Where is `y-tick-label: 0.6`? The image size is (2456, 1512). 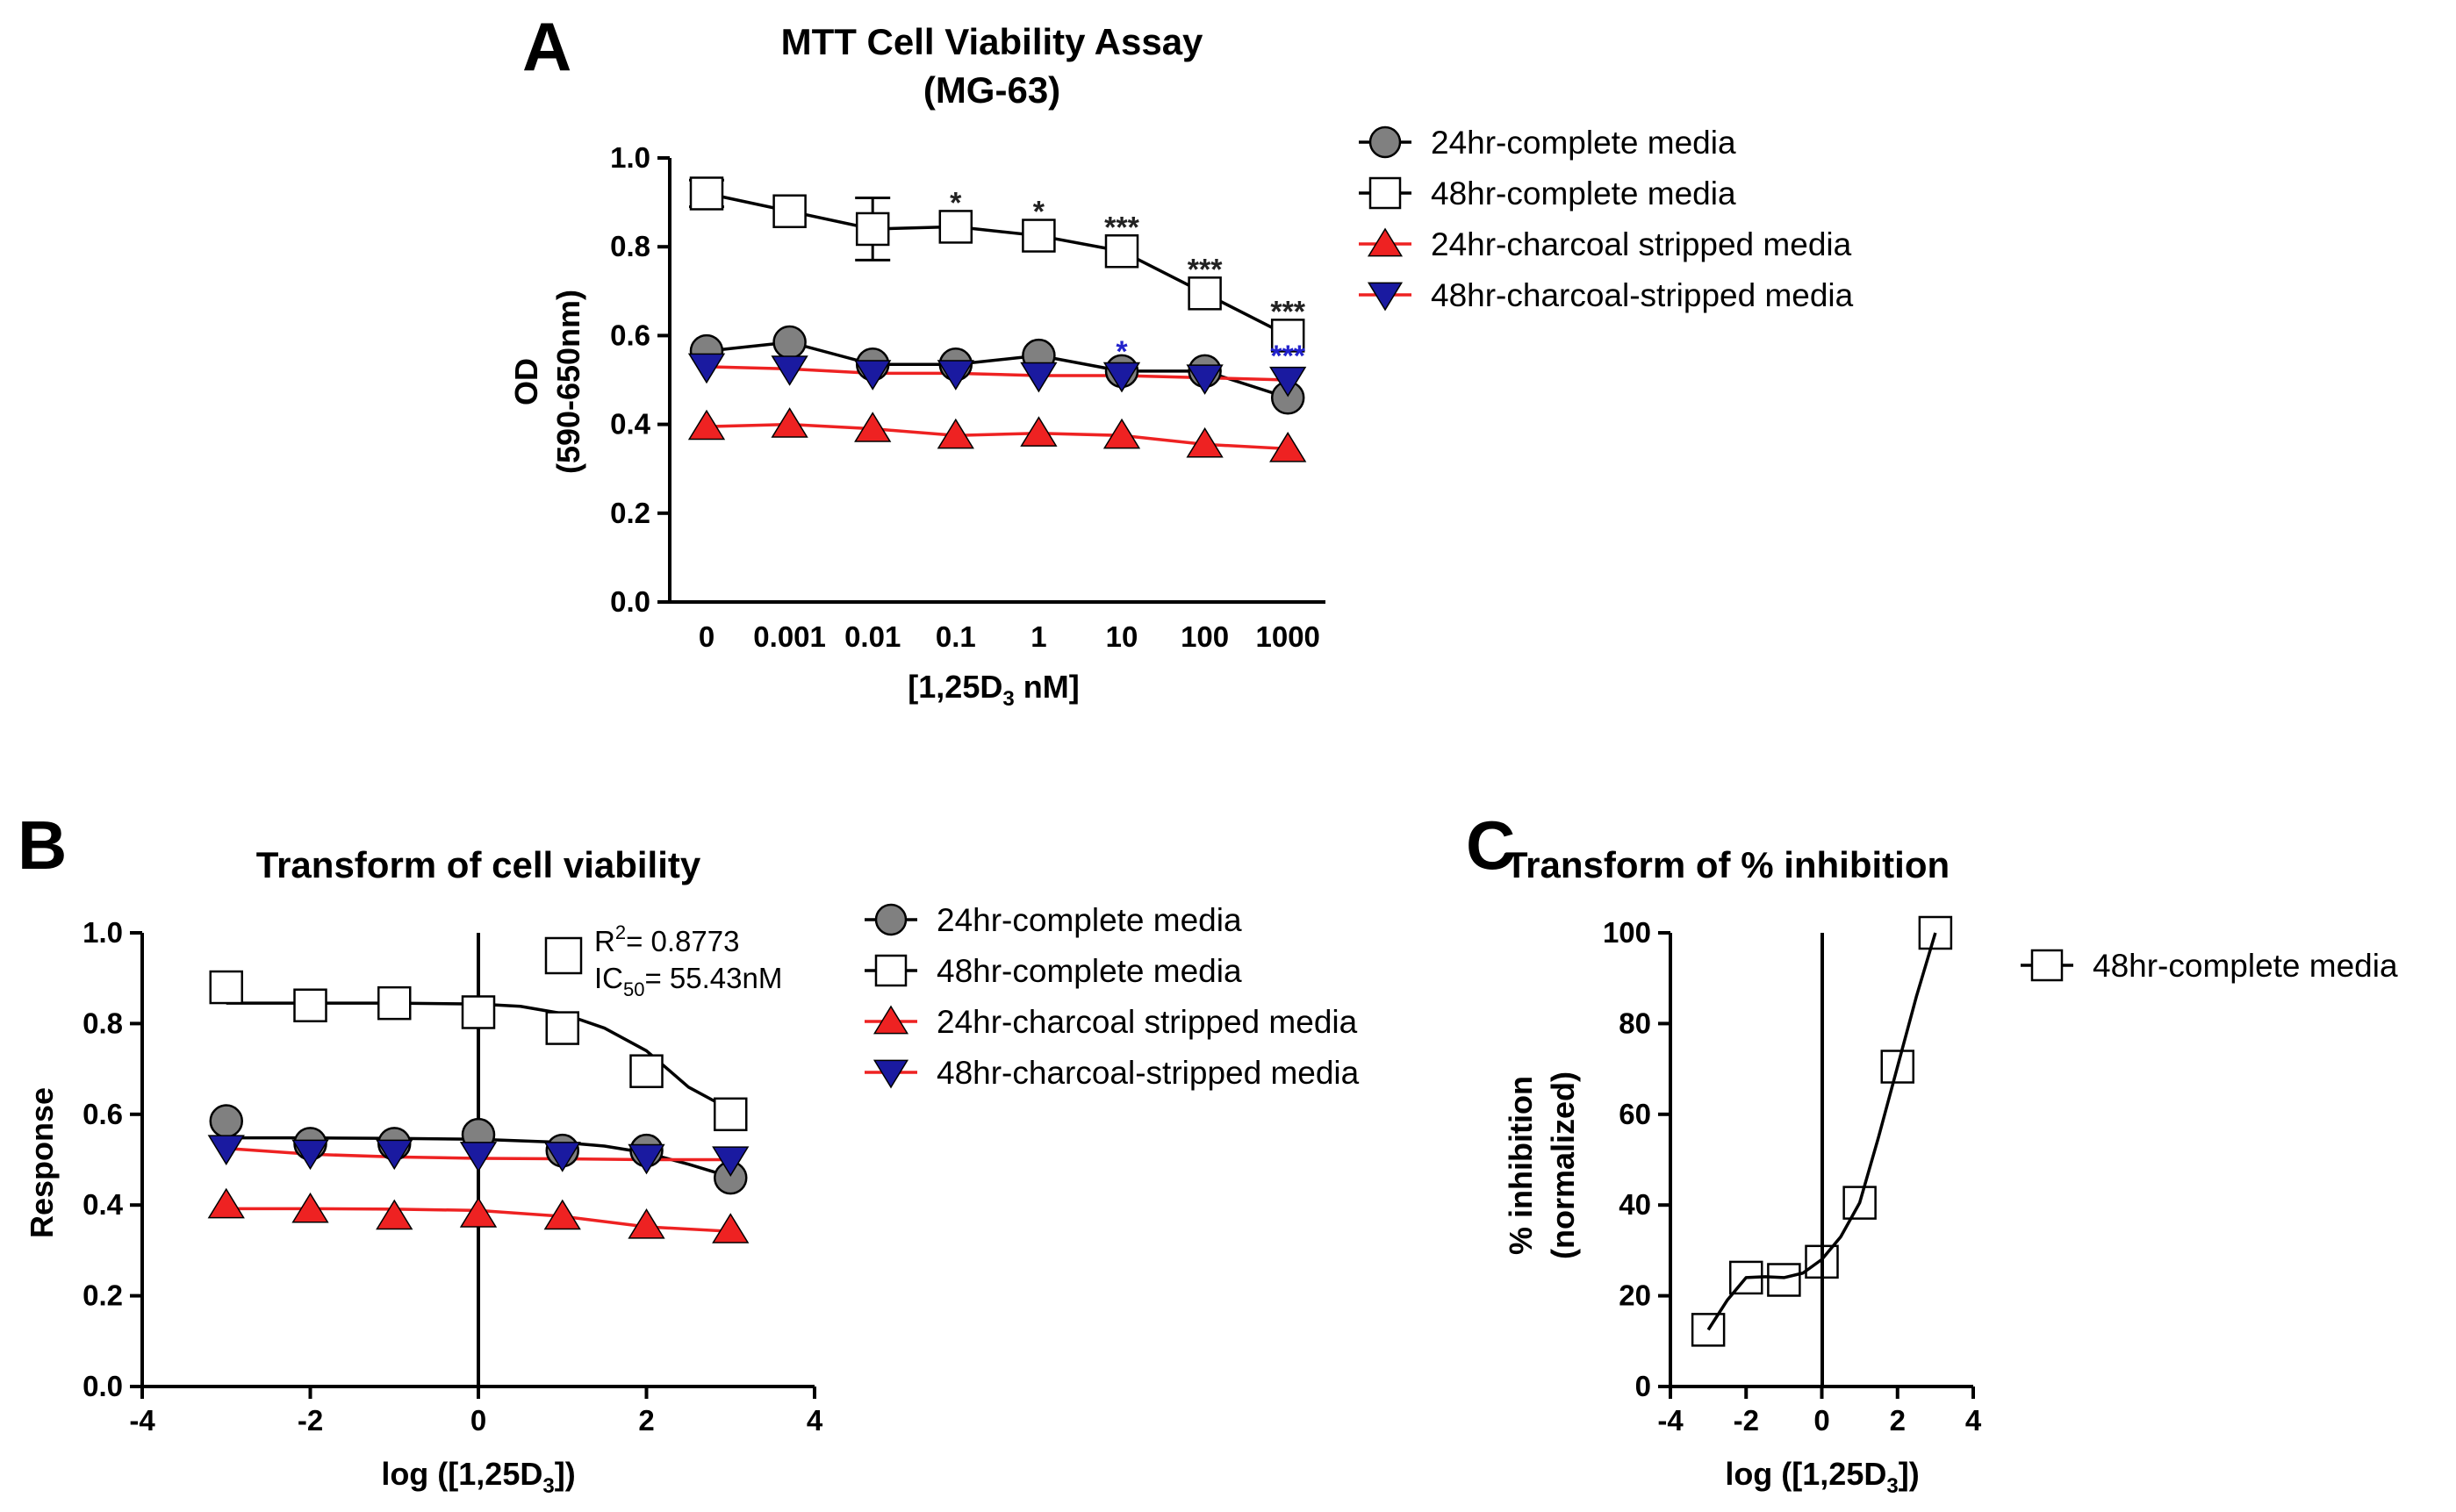 y-tick-label: 0.6 is located at coordinates (630, 335).